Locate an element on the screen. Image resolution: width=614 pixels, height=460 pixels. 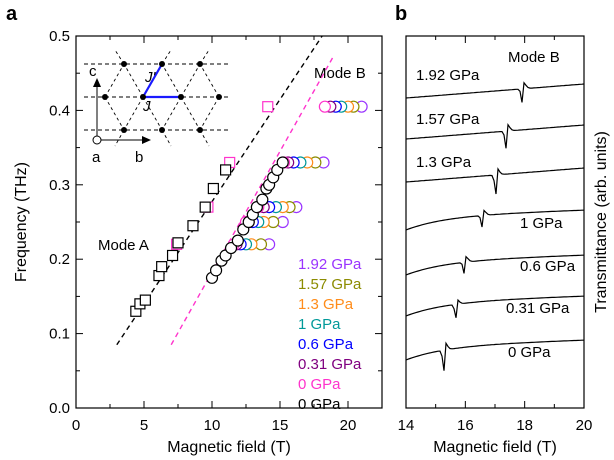
x-tick-label: 15 is located at coordinates (280, 425).